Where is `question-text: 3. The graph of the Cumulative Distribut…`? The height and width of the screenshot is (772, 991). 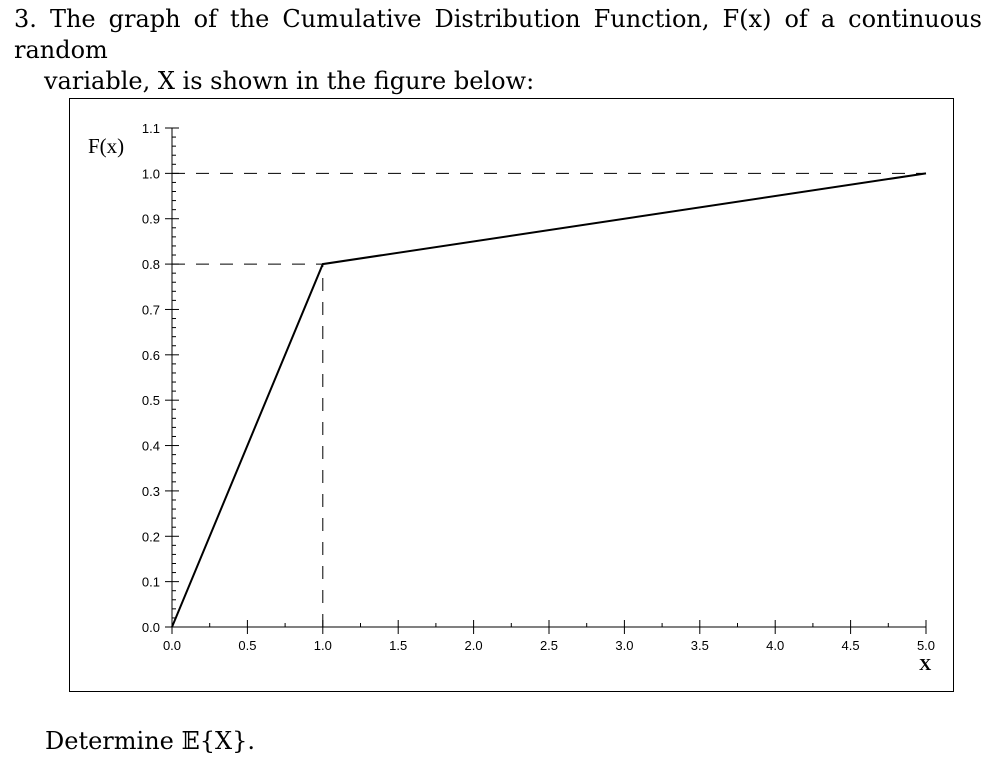 question-text: 3. The graph of the Cumulative Distribut… is located at coordinates (498, 50).